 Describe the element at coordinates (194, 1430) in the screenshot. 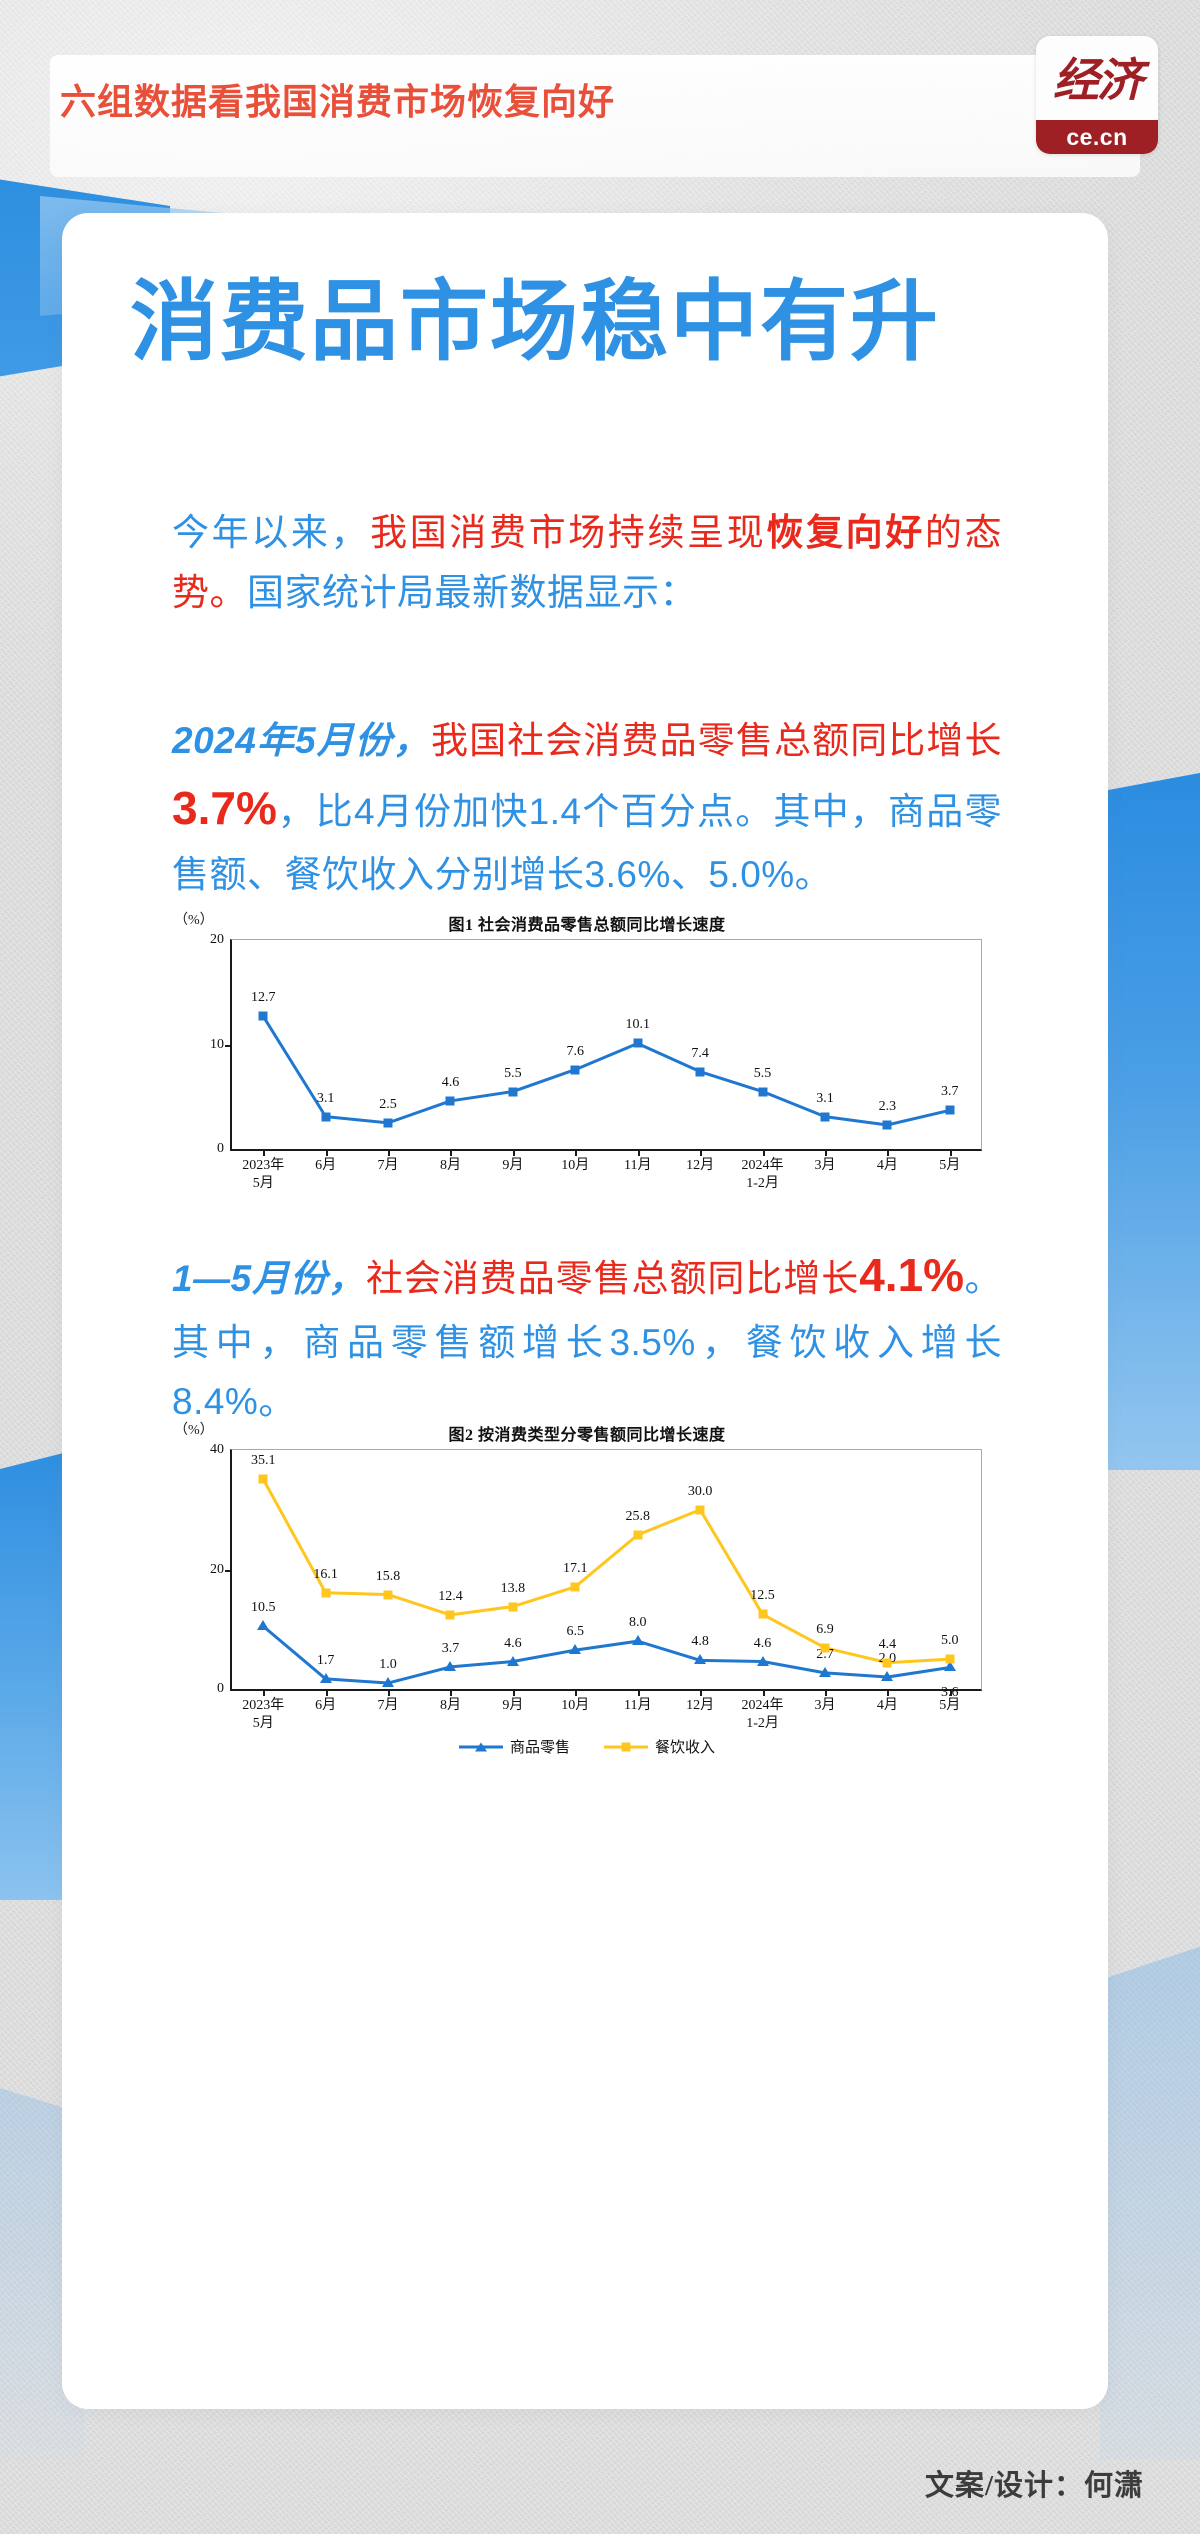

I see `chart-2-unit-label: （%）` at that location.